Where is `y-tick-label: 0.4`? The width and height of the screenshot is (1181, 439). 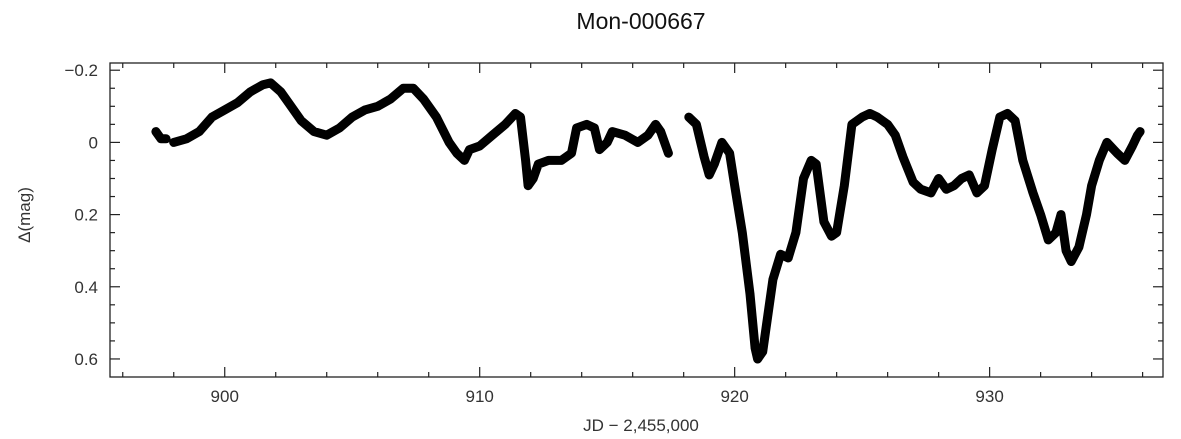
y-tick-label: 0.4 is located at coordinates (86, 287).